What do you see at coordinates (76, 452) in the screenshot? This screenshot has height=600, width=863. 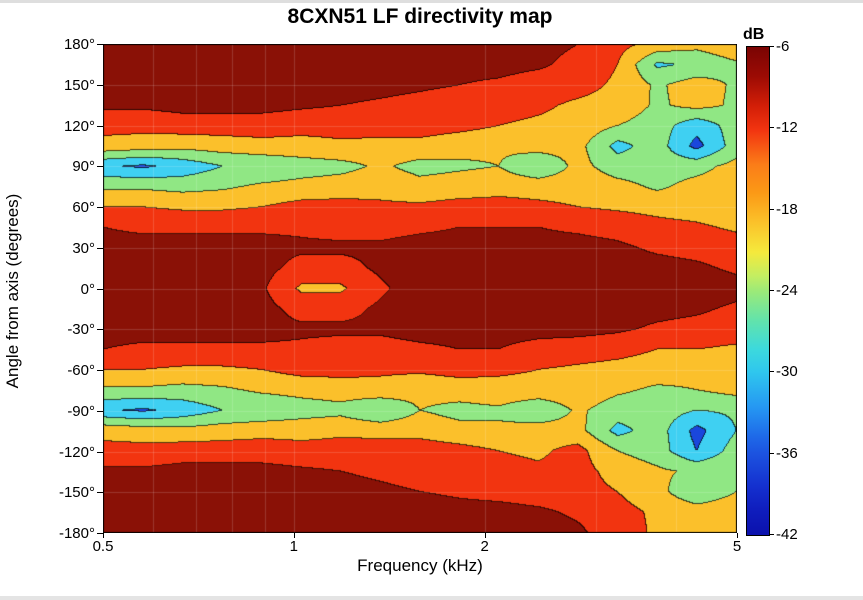 I see `y-tick-label: -120°` at bounding box center [76, 452].